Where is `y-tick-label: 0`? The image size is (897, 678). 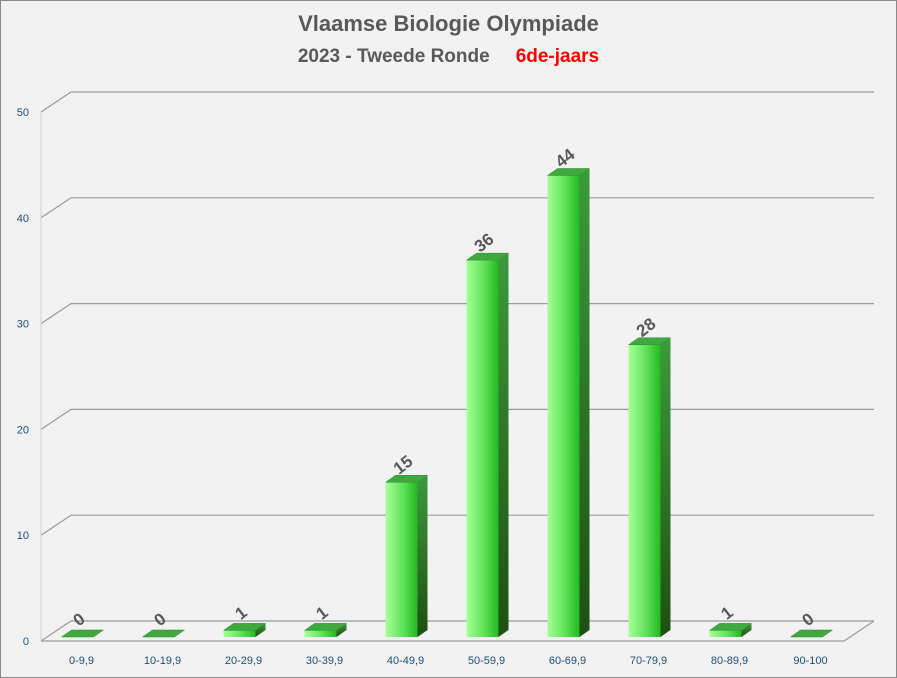
y-tick-label: 0 is located at coordinates (26, 642).